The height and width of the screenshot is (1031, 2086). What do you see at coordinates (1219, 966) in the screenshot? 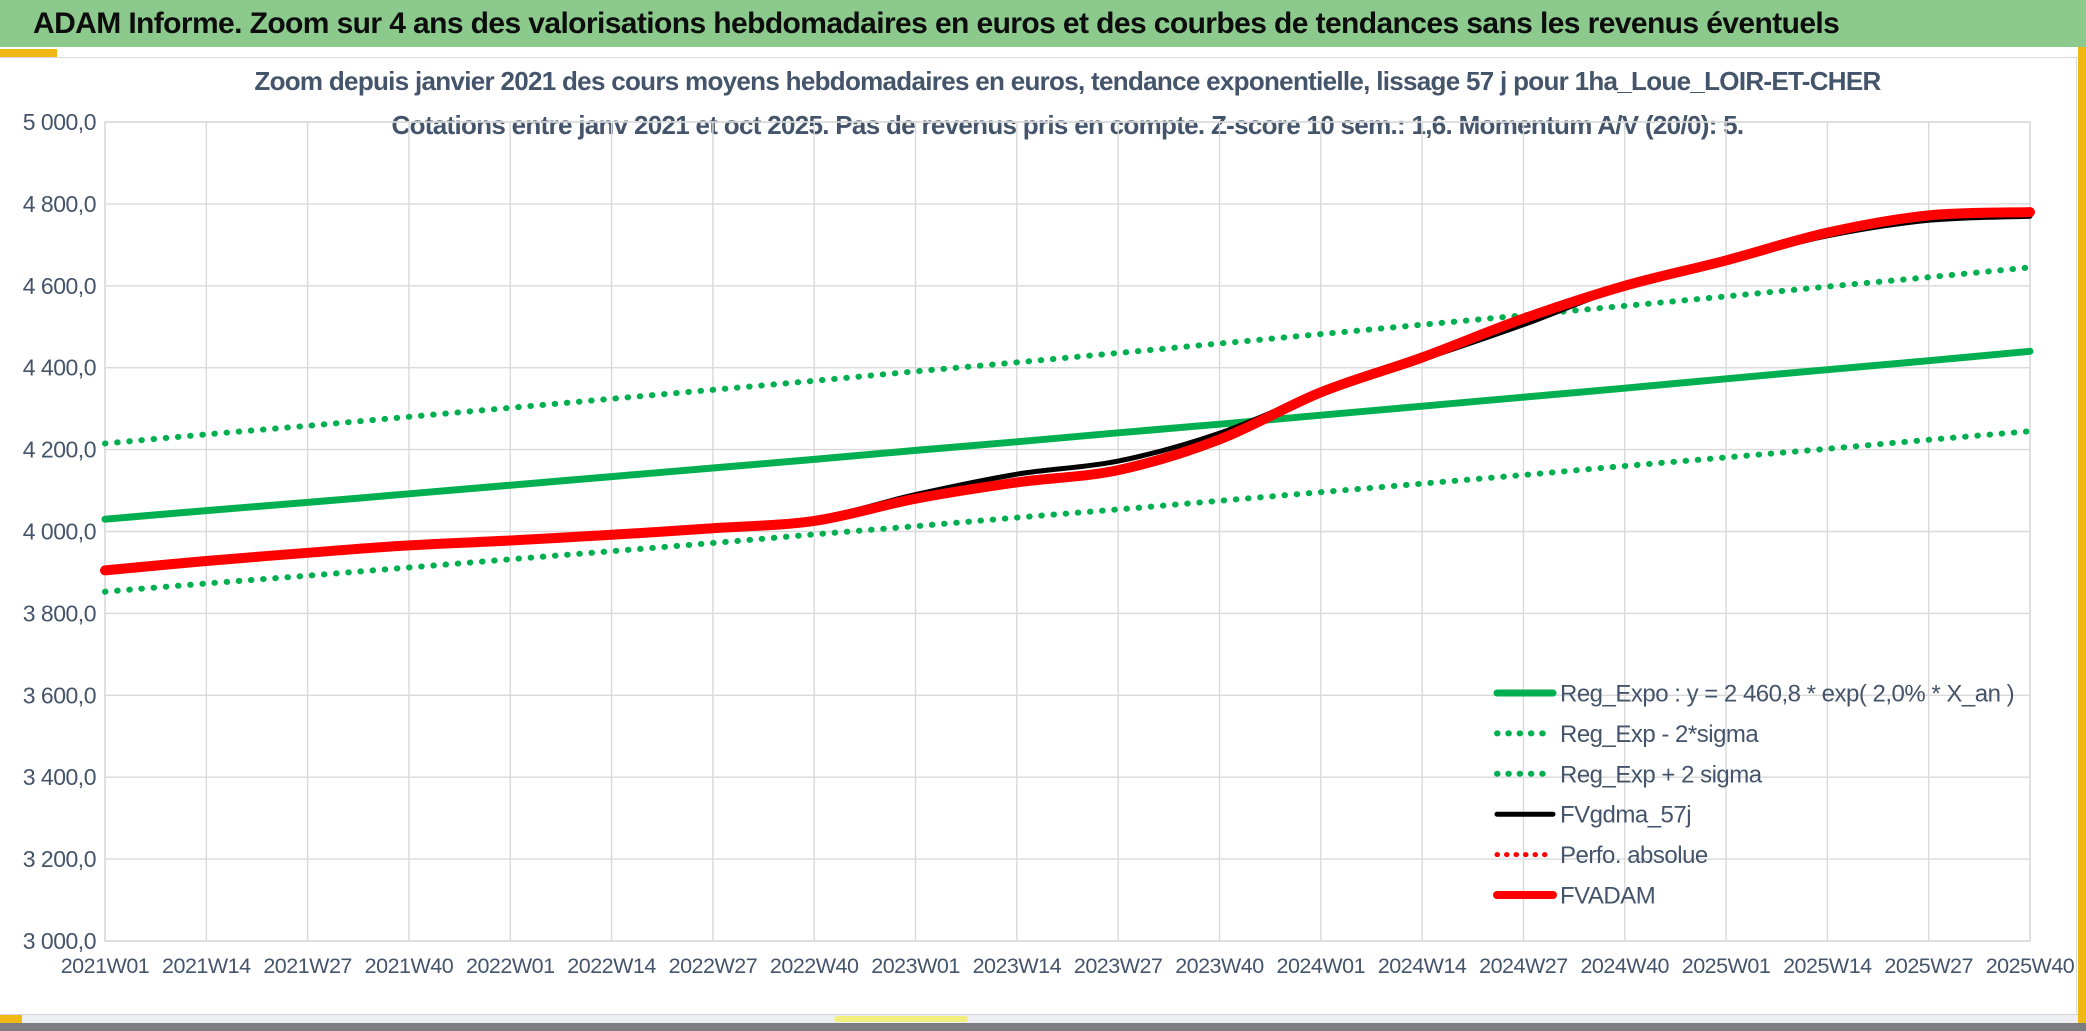
I see `x-axis-label: 2023W40` at bounding box center [1219, 966].